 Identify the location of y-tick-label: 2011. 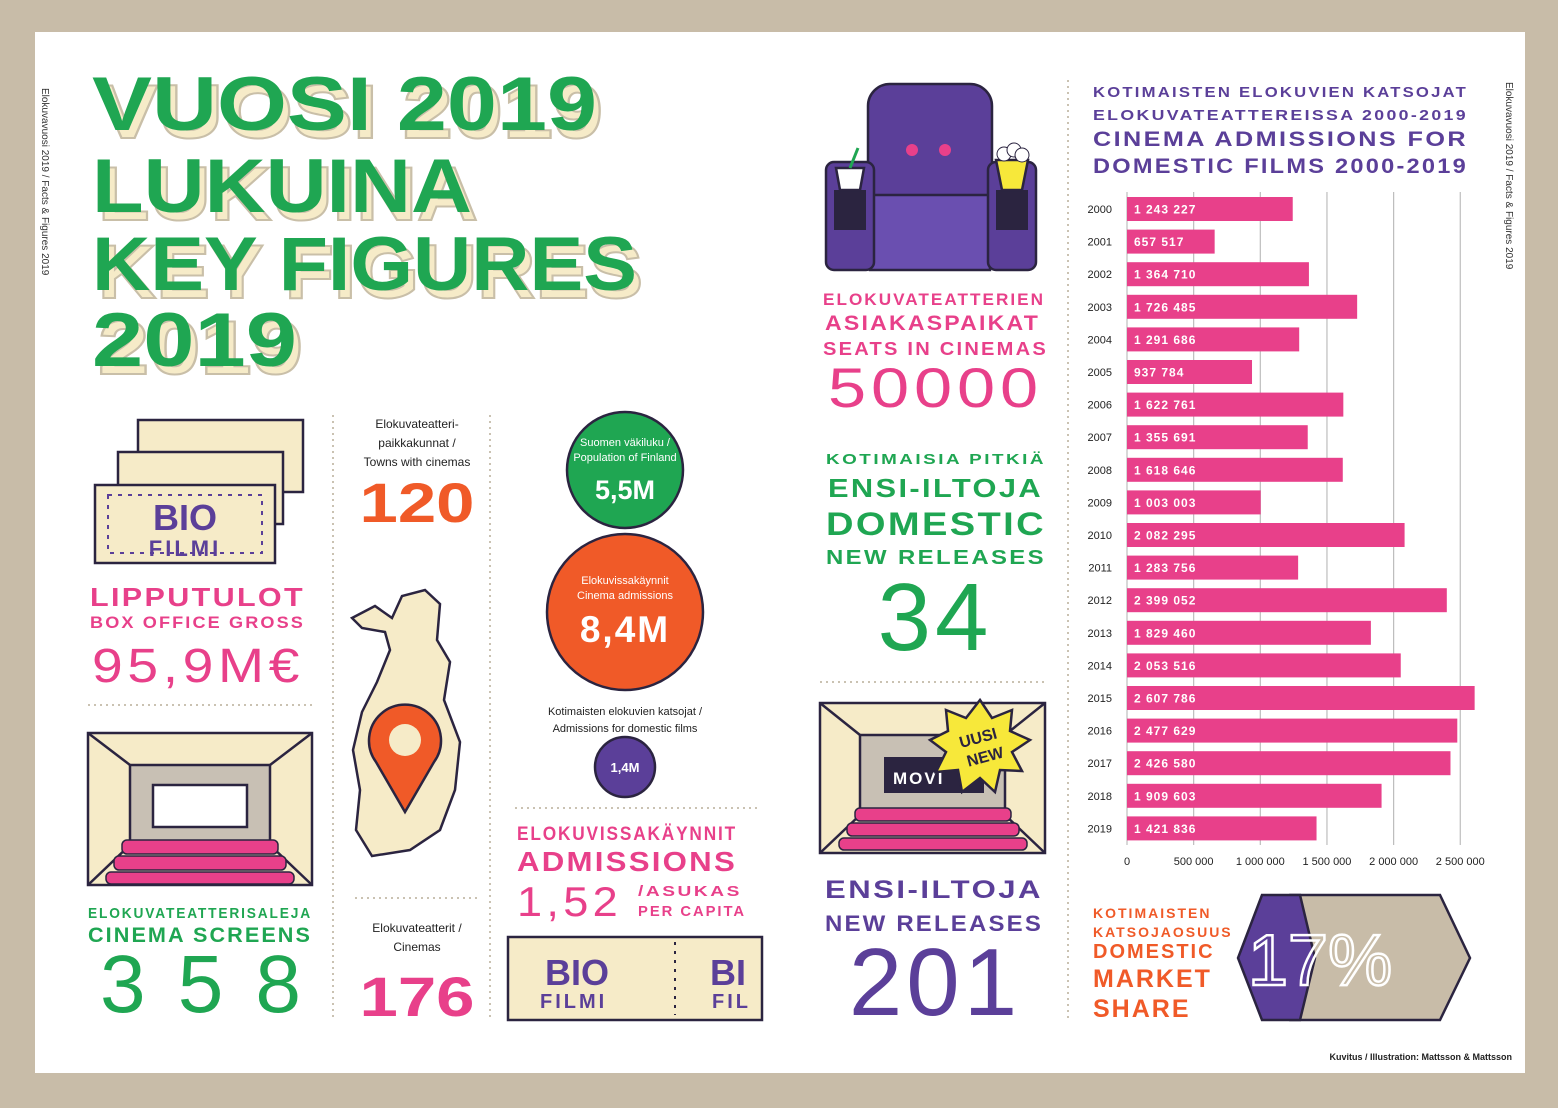
(1100, 569).